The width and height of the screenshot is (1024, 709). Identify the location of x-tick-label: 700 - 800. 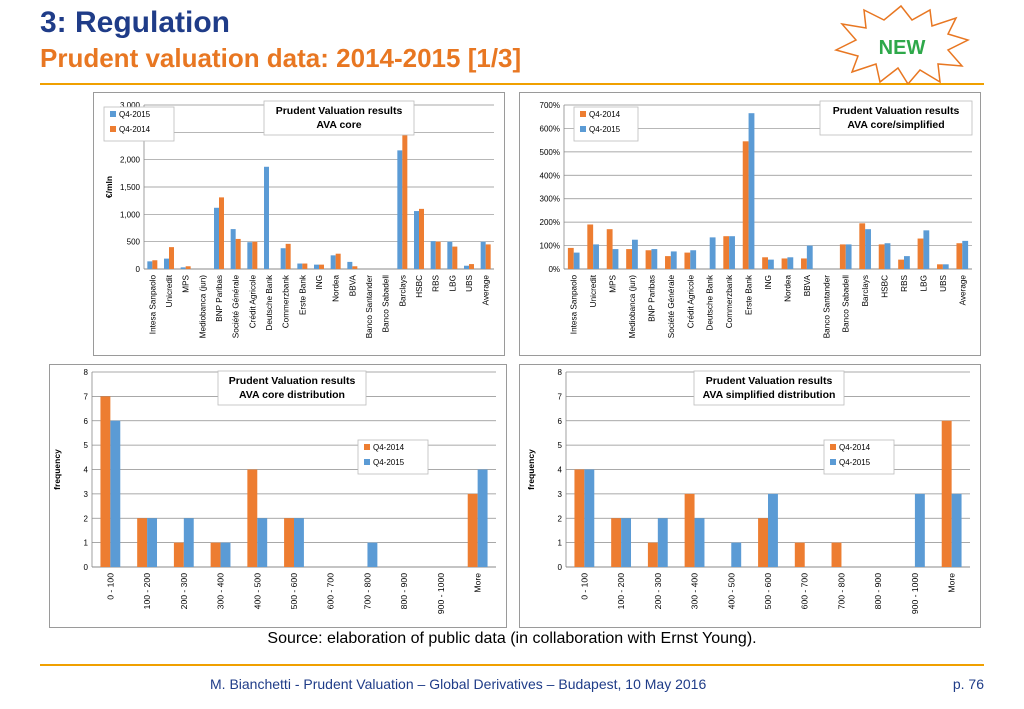
(367, 591).